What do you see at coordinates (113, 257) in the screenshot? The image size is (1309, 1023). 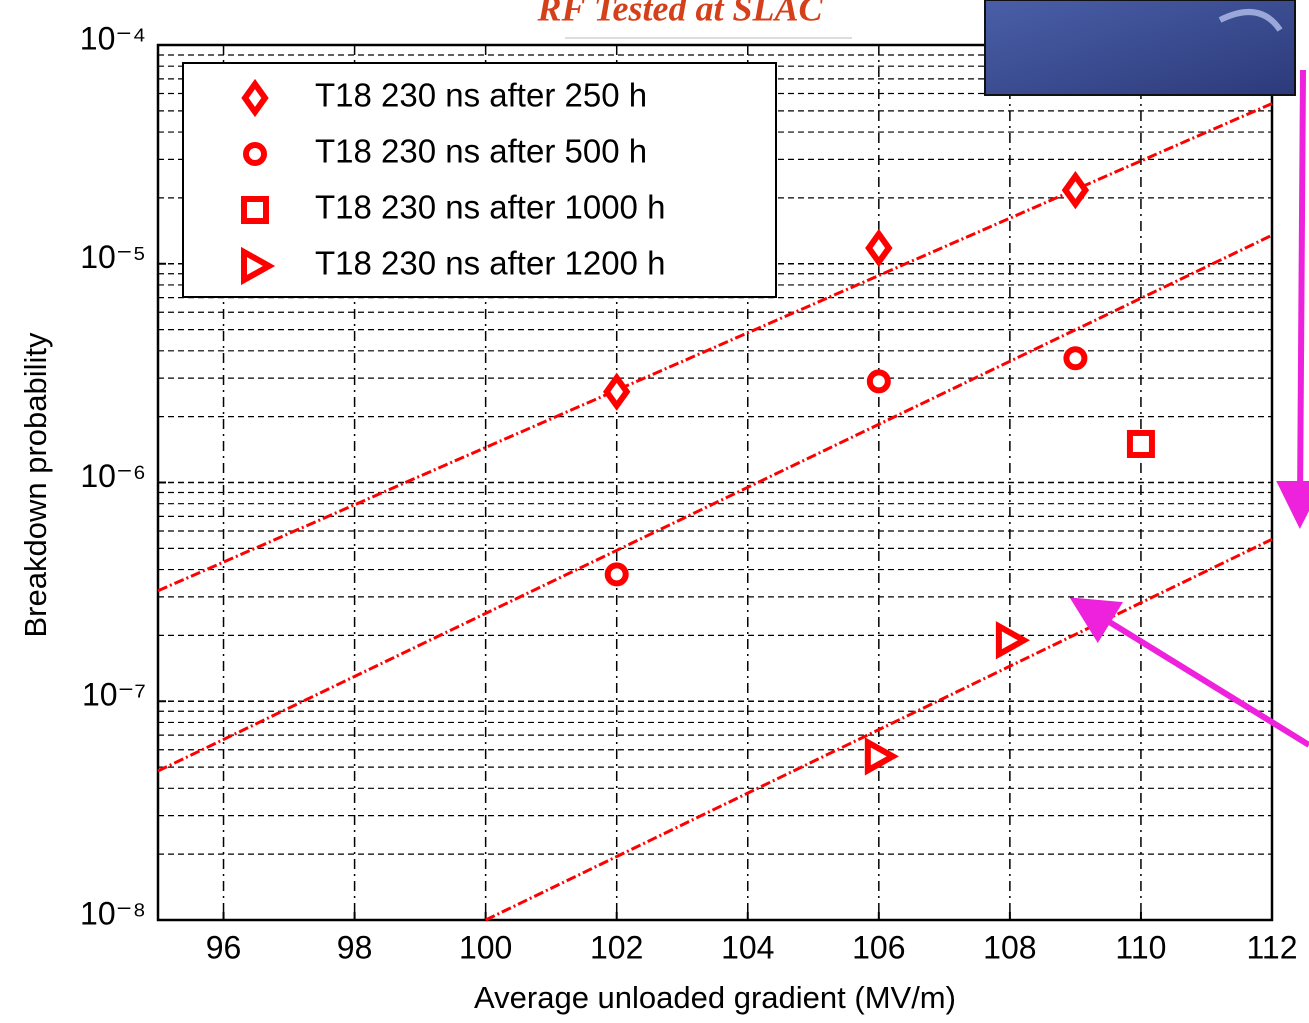 I see `y-tick-label: 10⁻⁵` at bounding box center [113, 257].